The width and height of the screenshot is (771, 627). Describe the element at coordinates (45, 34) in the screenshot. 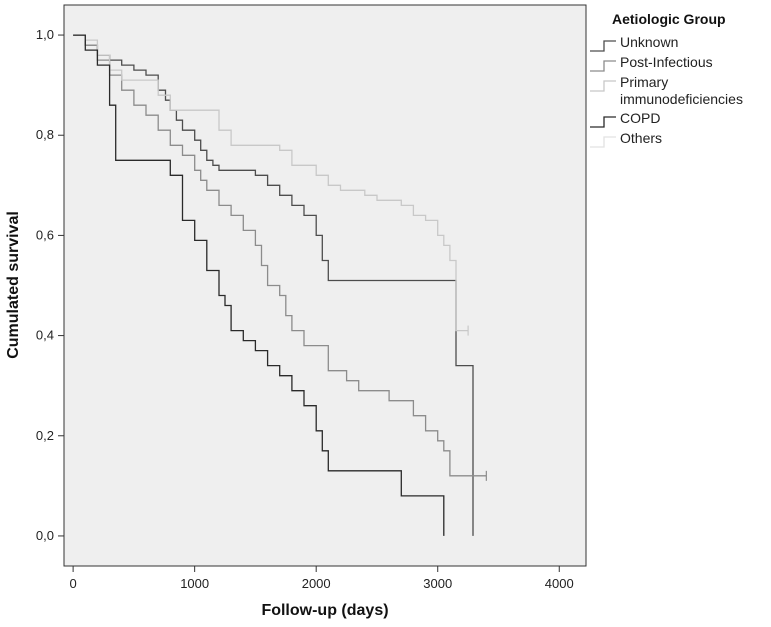

I see `y-tick-label: 1,0` at that location.